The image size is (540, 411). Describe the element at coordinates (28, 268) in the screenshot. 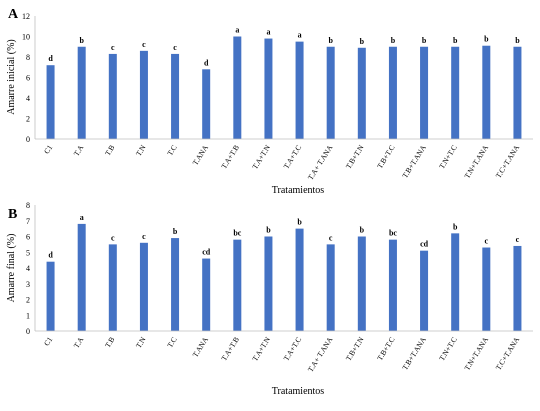

I see `panel-b-y-tick-label: 4` at that location.